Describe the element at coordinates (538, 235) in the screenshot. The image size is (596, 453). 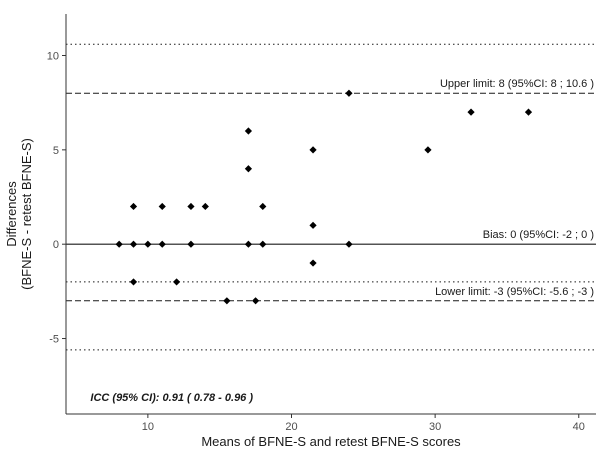
I see `annotation-bias: Bias: 0 (95%CI: -2 ; 0 )` at that location.